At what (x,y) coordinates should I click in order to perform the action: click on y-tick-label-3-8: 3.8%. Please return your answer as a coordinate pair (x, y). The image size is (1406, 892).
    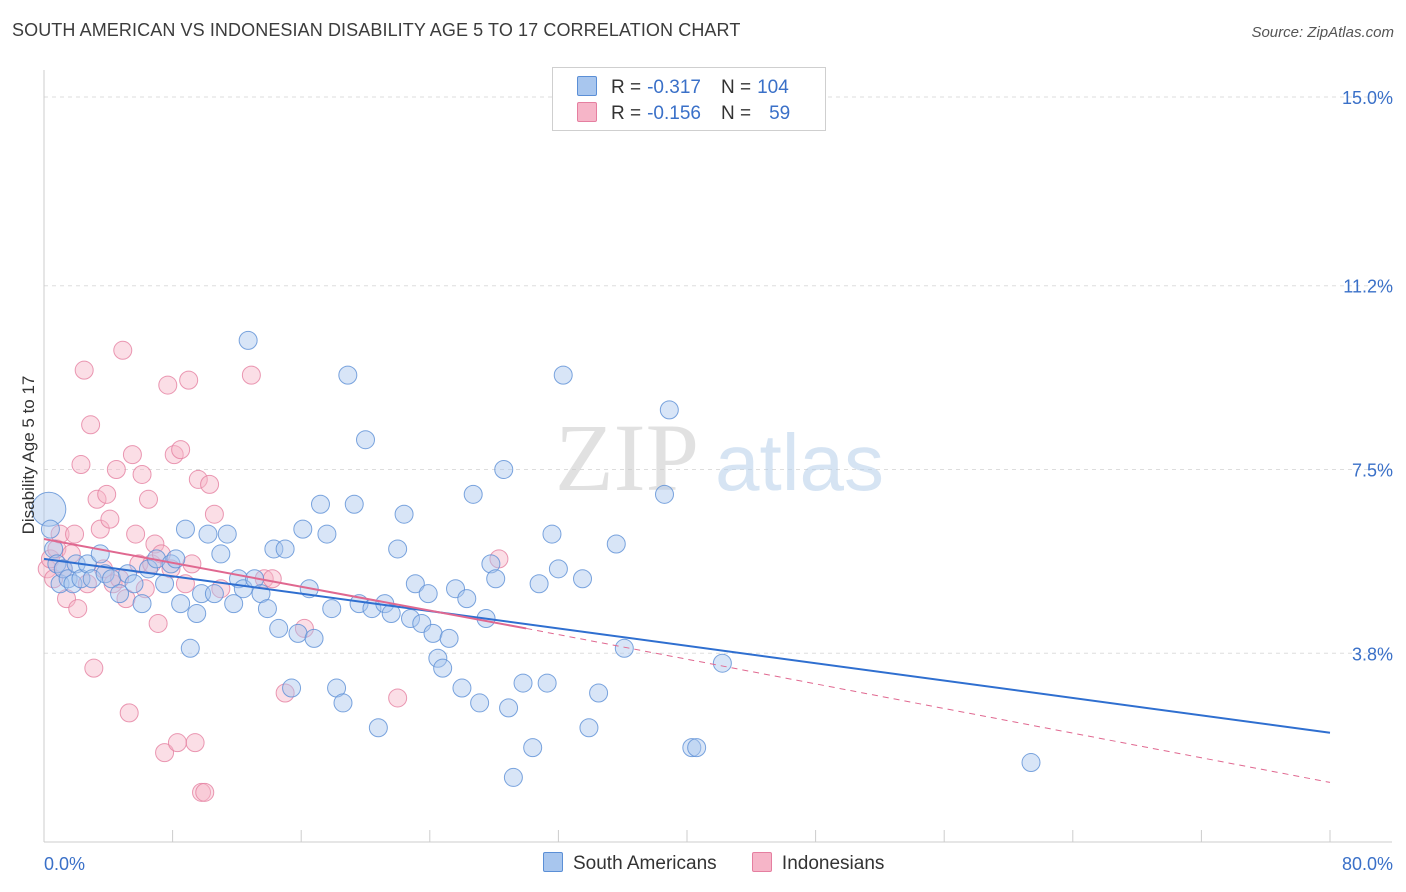
    Looking at the image, I should click on (1372, 654).